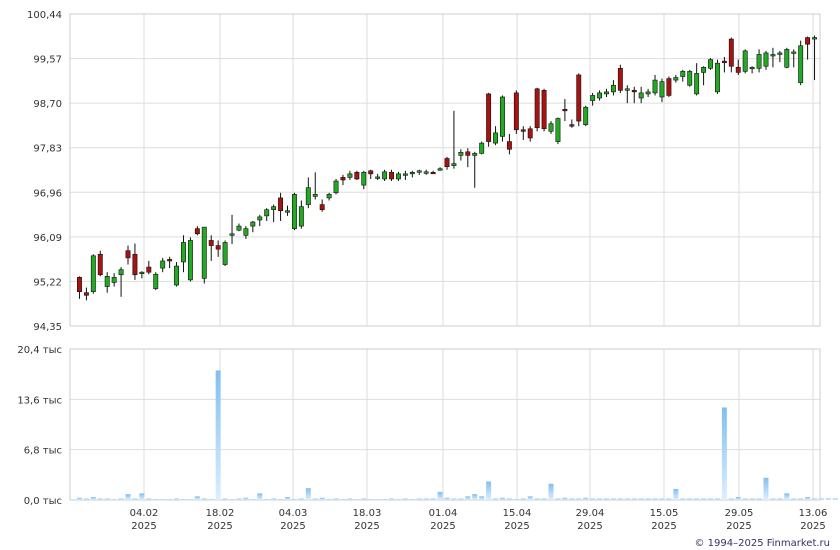  Describe the element at coordinates (43, 451) in the screenshot. I see `volume-tick-label: 6,8 тыс` at that location.